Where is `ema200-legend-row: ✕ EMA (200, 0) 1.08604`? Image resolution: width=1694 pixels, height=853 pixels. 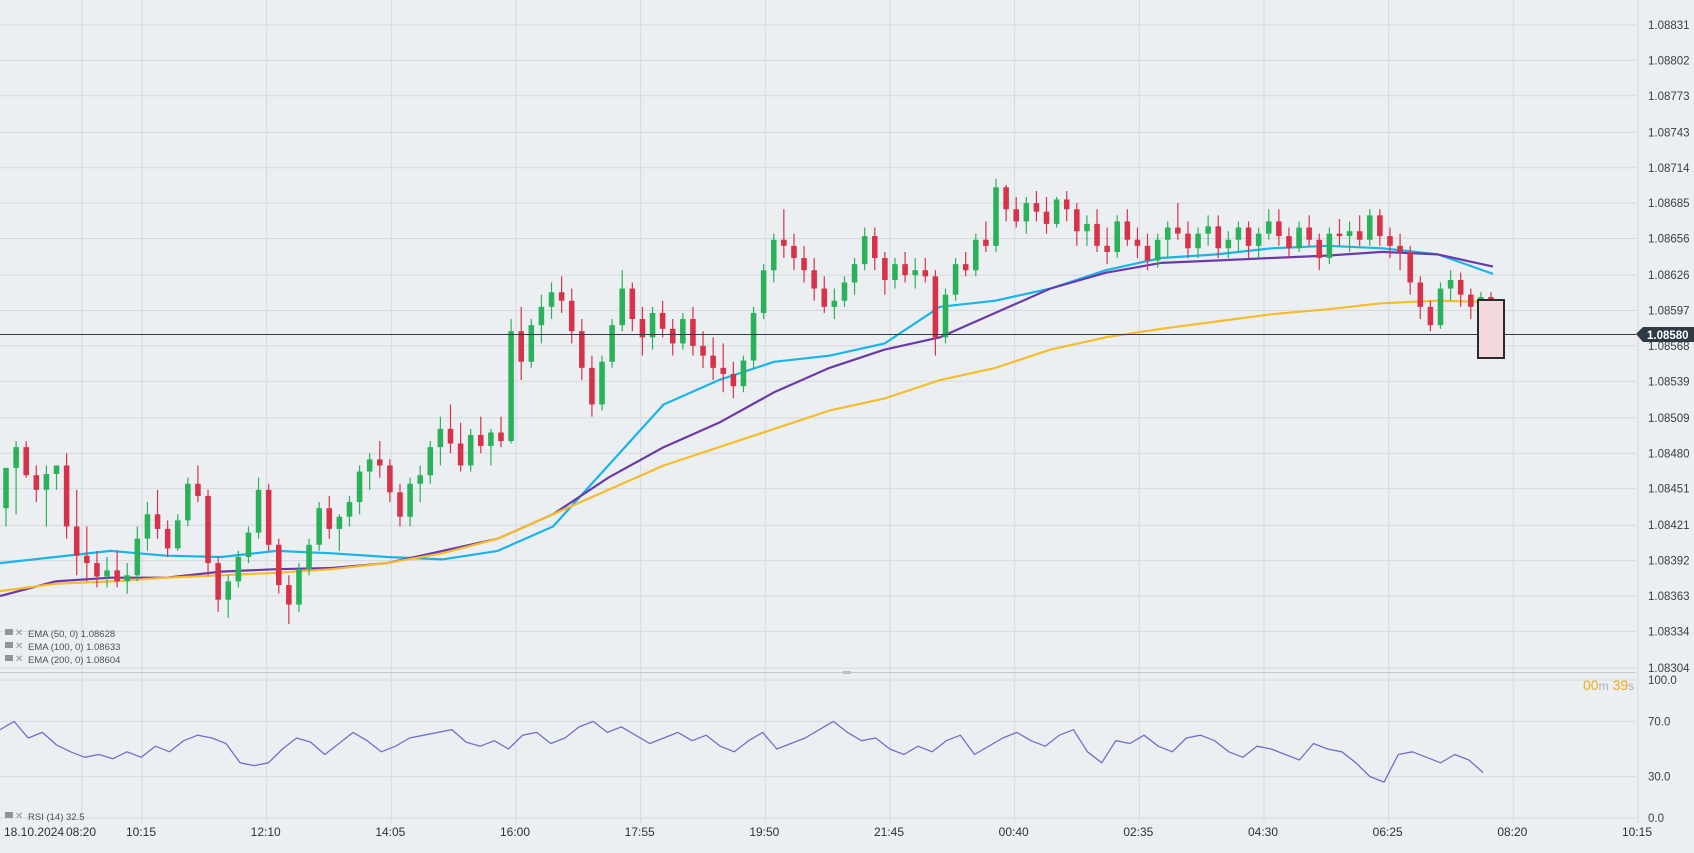 ema200-legend-row: ✕ EMA (200, 0) 1.08604 is located at coordinates (62, 660).